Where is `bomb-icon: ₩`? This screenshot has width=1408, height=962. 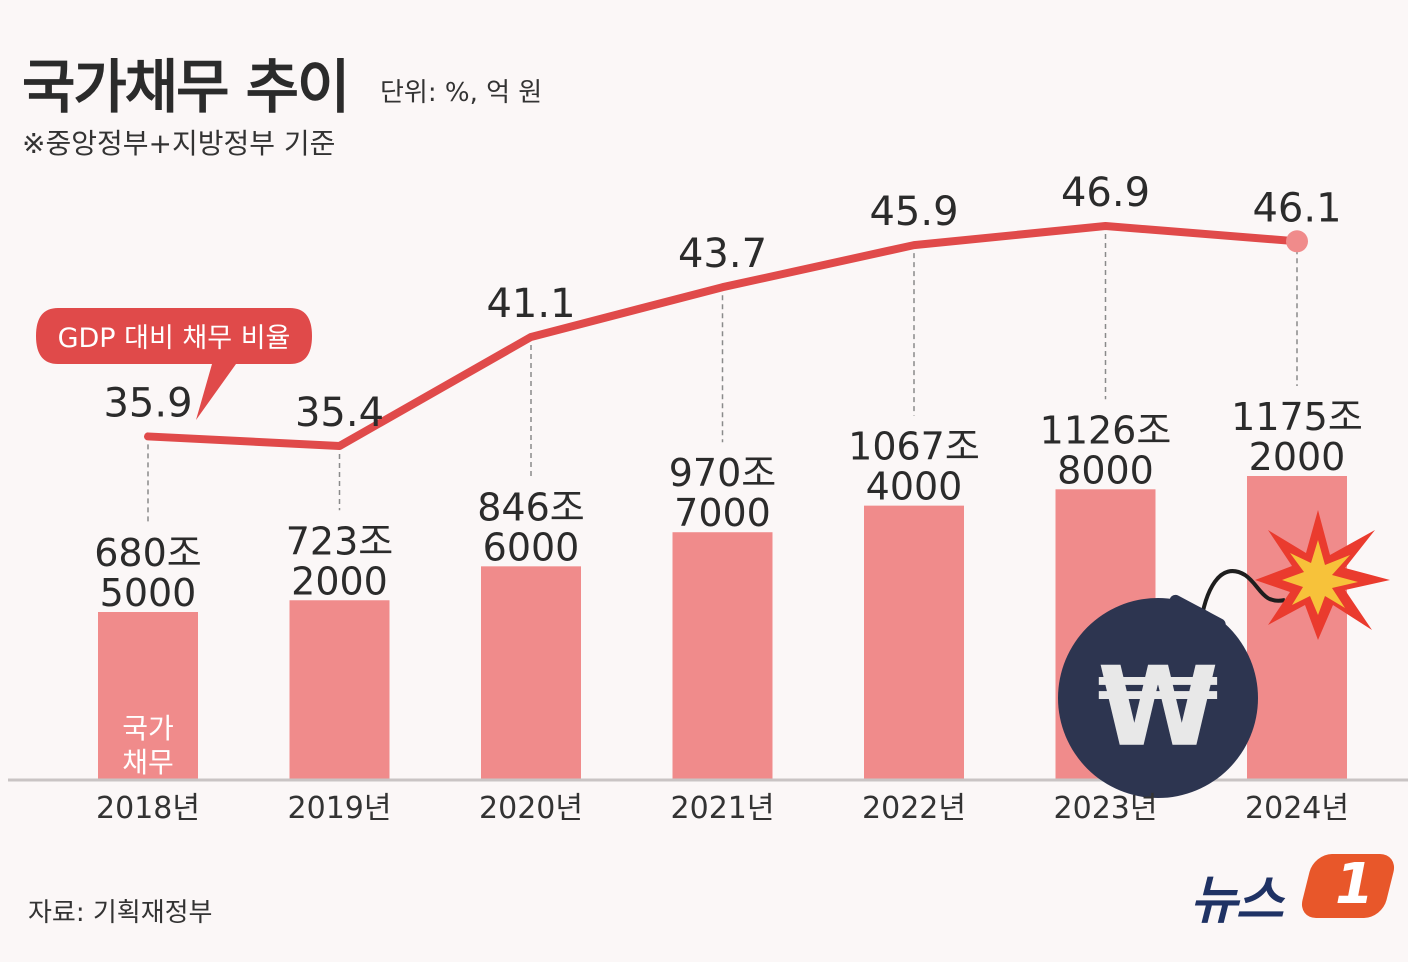
bomb-icon: ₩ is located at coordinates (1172, 683).